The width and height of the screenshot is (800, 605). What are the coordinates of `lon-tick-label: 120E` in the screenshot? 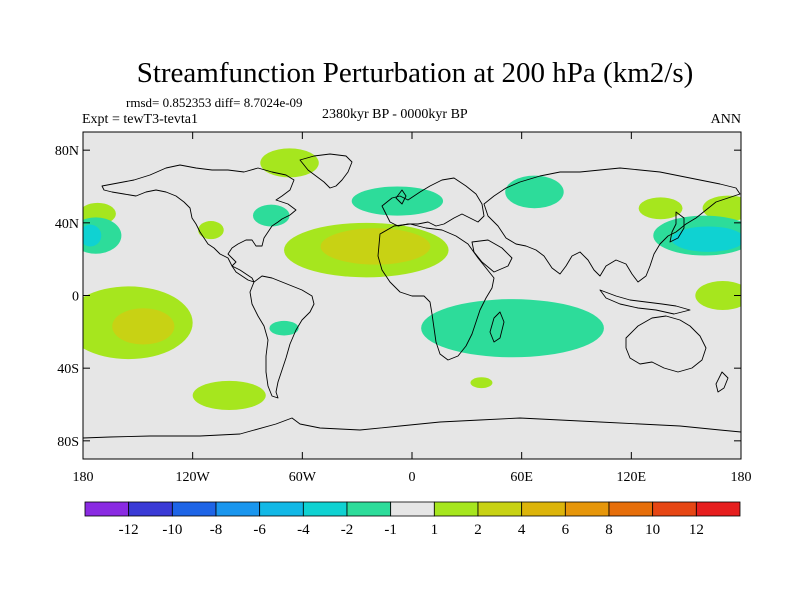 It's located at (632, 477).